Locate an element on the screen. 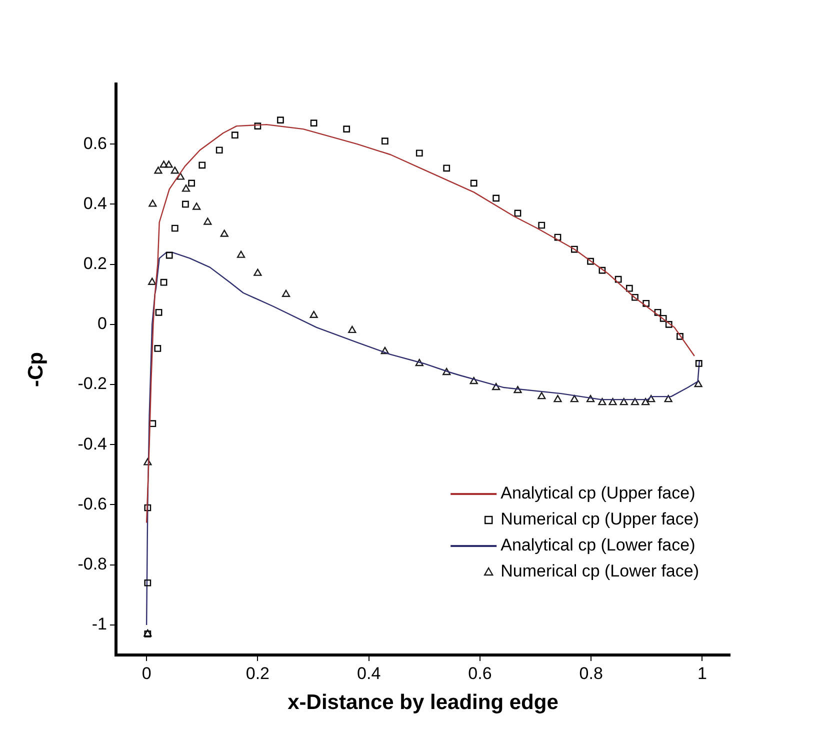  legend-label: Analytical cp (Upper face) is located at coordinates (598, 493).